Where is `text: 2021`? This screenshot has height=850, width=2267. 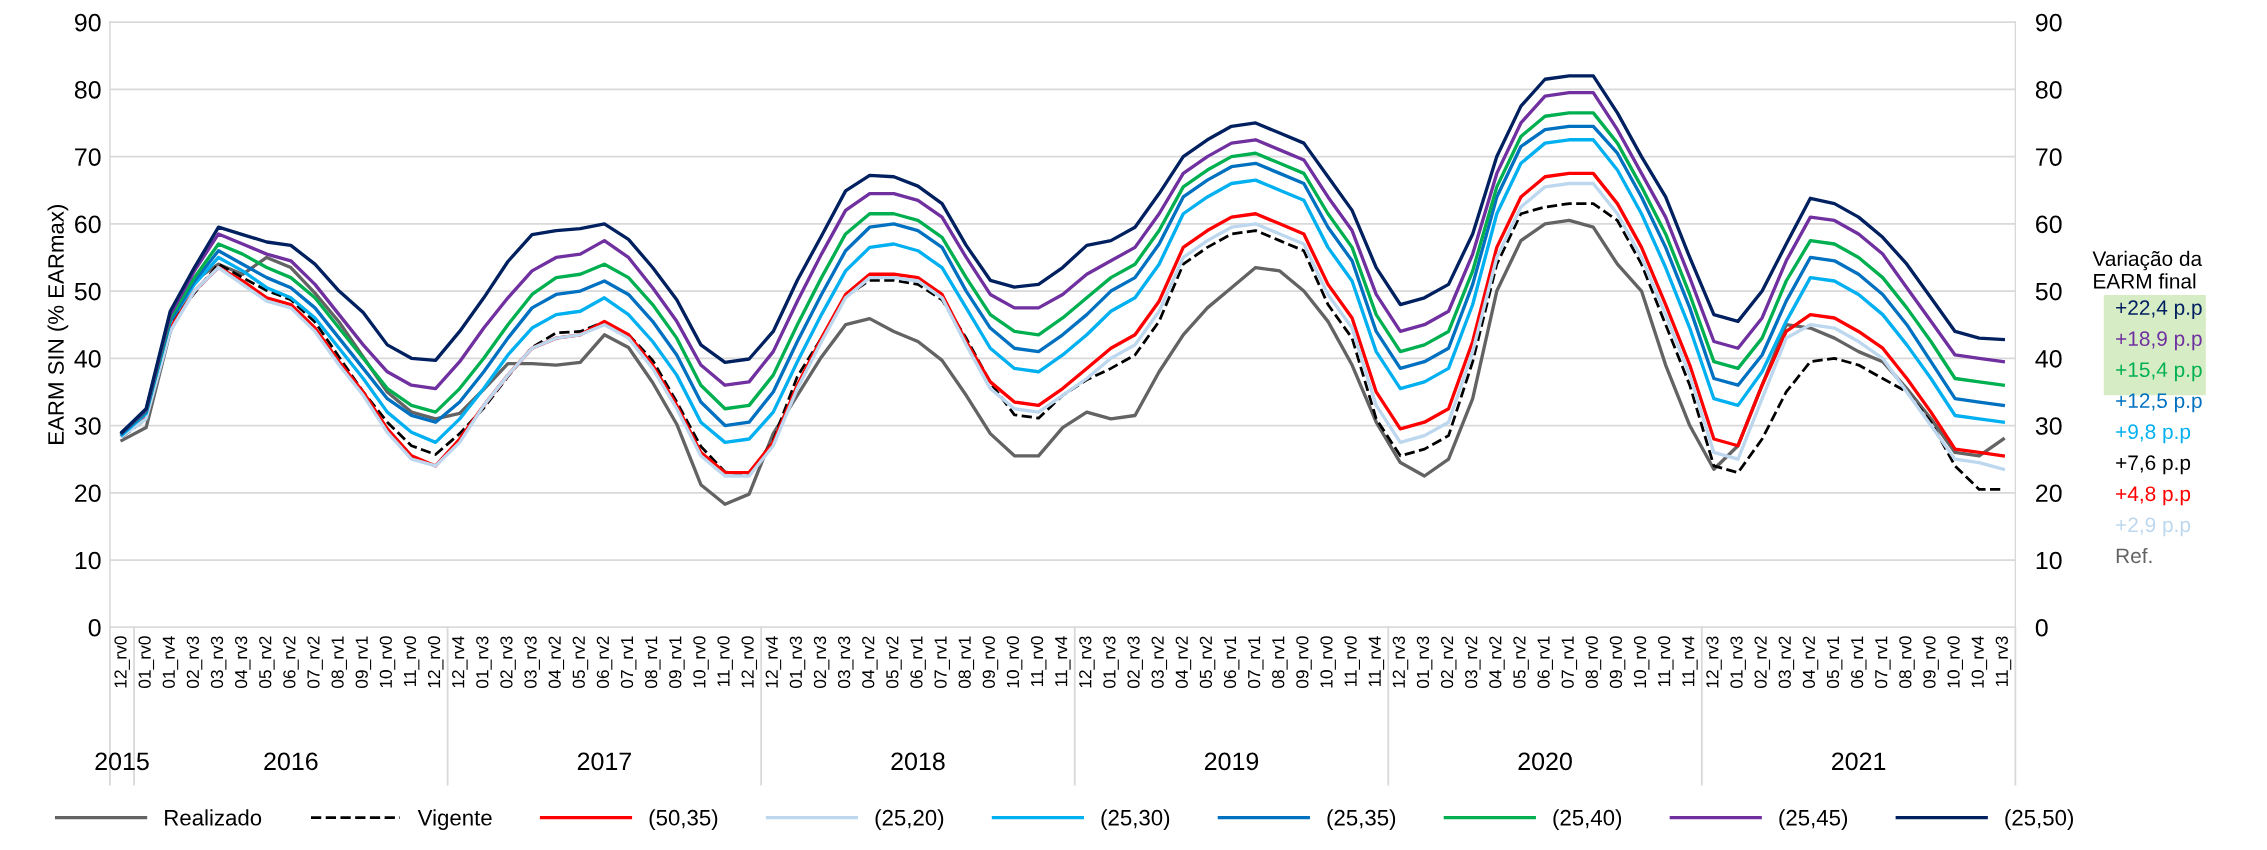
text: 2021 is located at coordinates (1859, 761).